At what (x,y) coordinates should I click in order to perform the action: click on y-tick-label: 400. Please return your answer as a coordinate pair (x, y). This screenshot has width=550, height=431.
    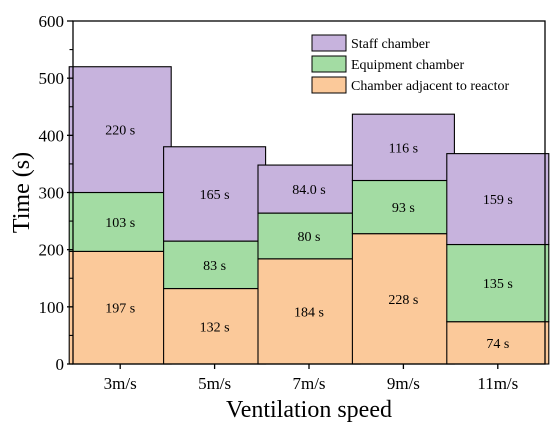
    Looking at the image, I should click on (52, 135).